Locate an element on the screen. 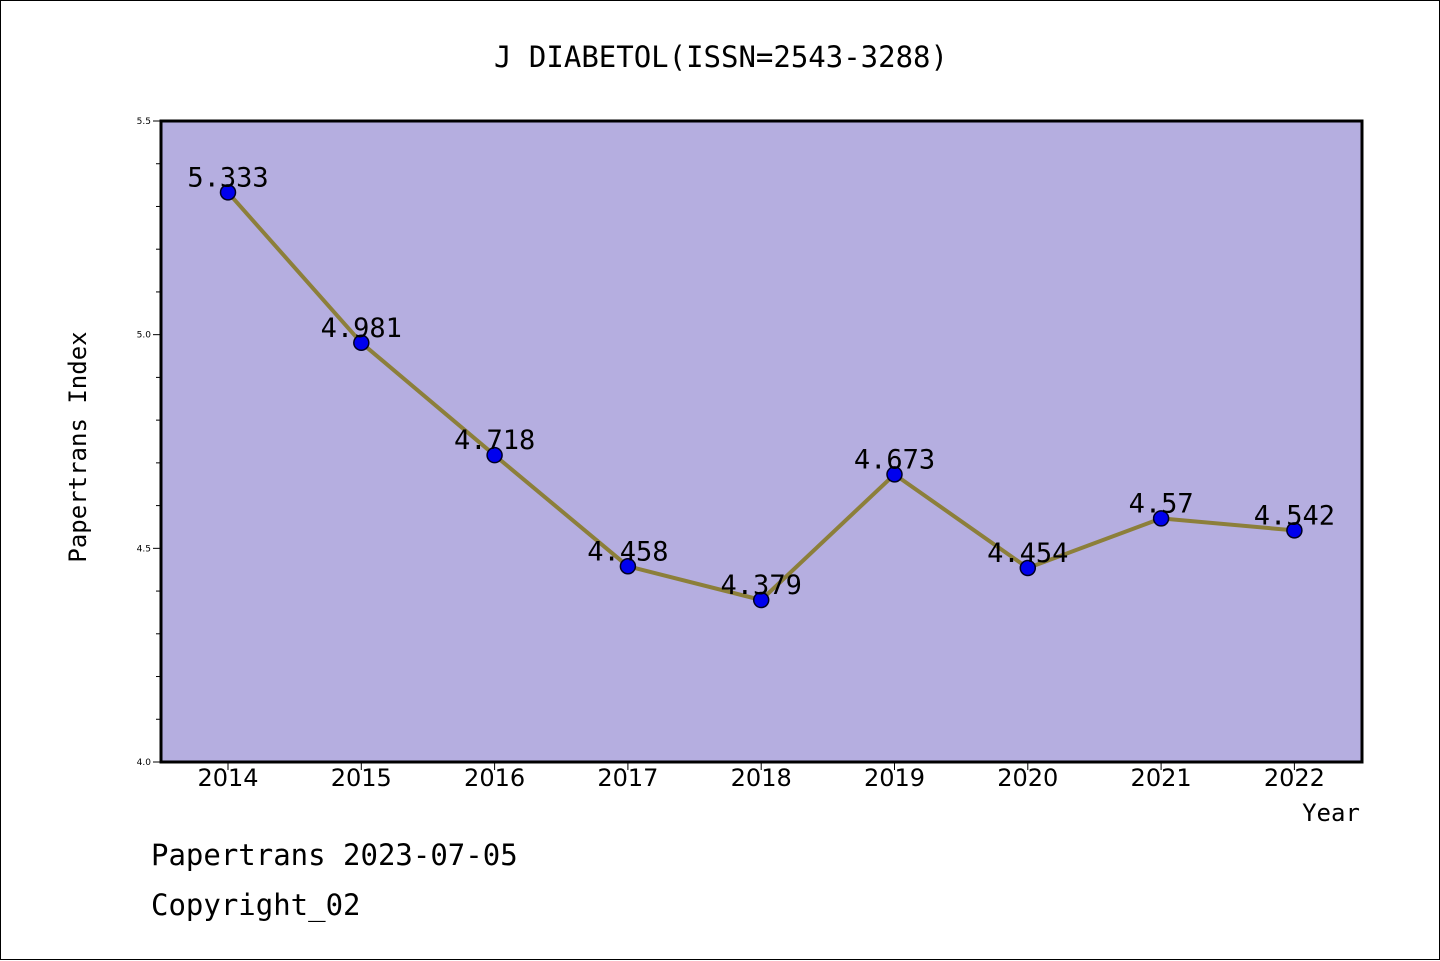 The width and height of the screenshot is (1440, 961). x-tick-label: 2014 is located at coordinates (227, 778).